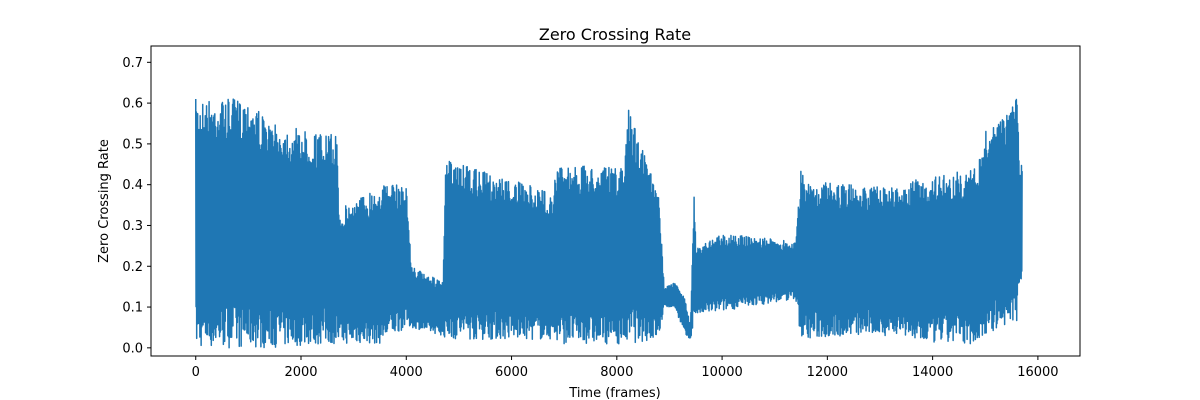  What do you see at coordinates (614, 393) in the screenshot?
I see `x-axis-label: Time (frames)` at bounding box center [614, 393].